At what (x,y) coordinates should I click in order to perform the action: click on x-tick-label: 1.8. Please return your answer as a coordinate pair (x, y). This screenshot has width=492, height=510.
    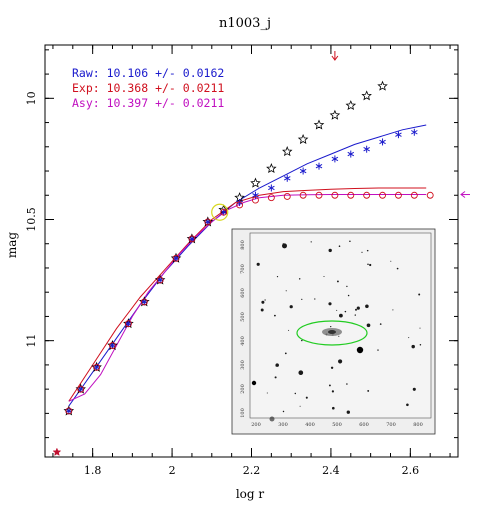
    Looking at the image, I should click on (93, 470).